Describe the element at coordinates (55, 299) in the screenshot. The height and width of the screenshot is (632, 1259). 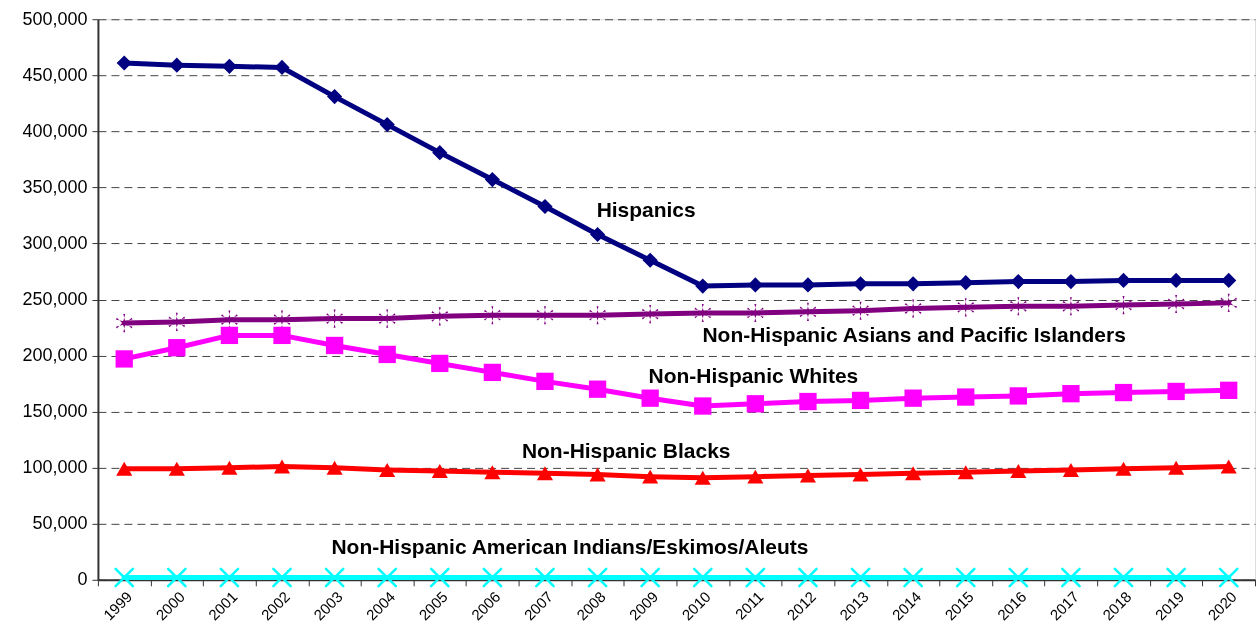
I see `y-tick-label: 250,000` at that location.